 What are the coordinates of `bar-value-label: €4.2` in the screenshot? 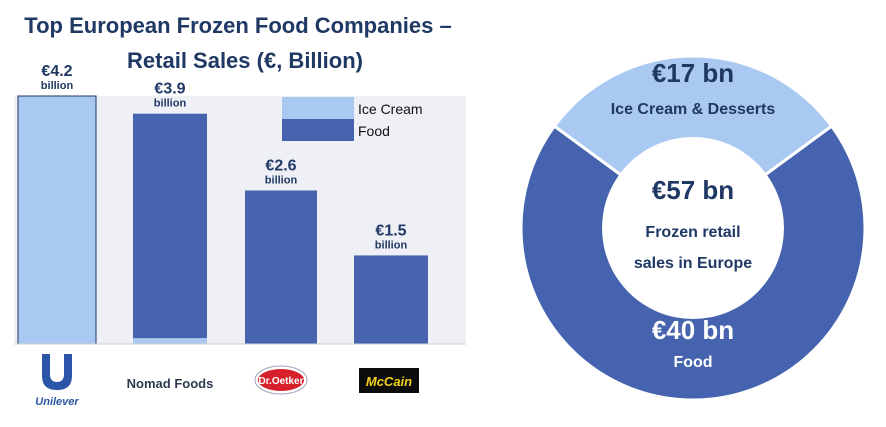 It's located at (56, 71).